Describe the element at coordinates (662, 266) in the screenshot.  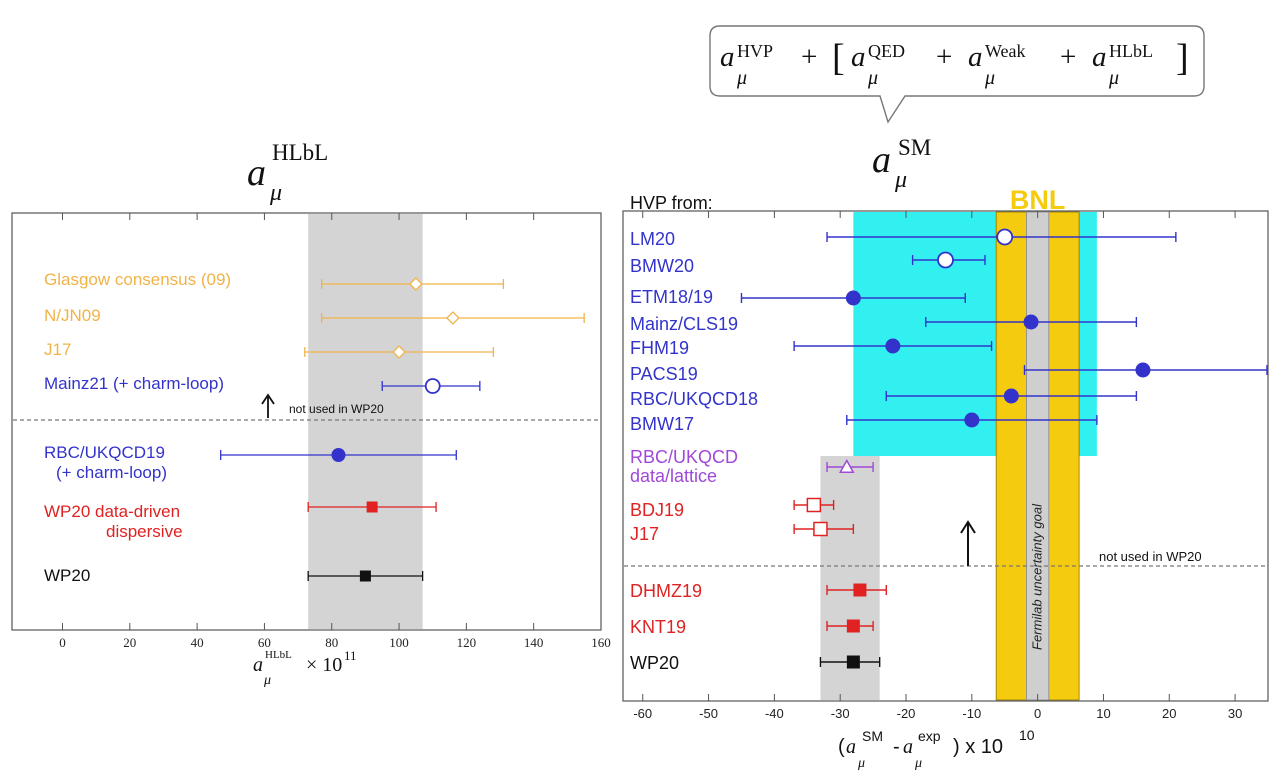
I see `row-label: BMW20` at that location.